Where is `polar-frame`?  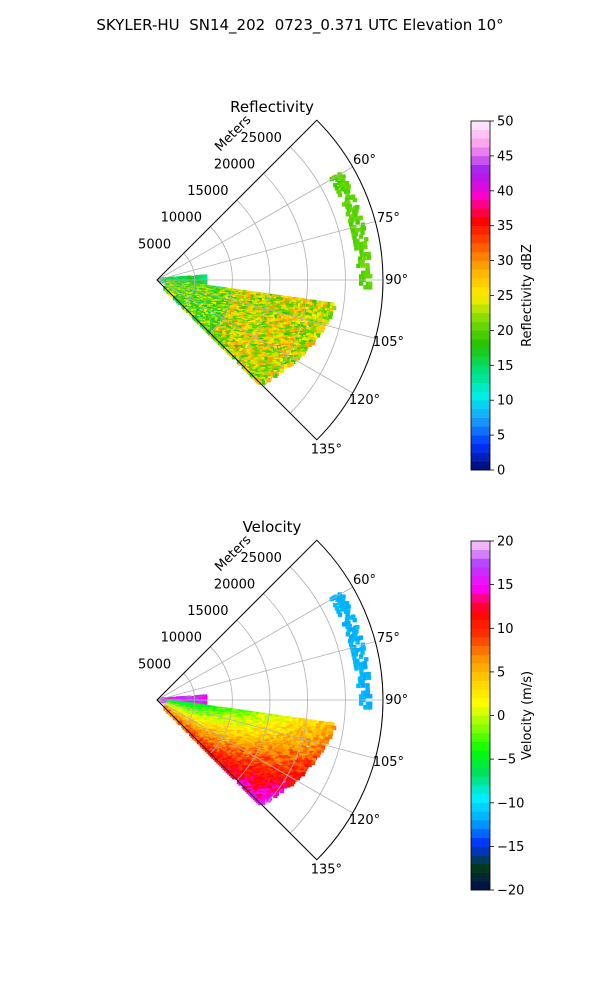 polar-frame is located at coordinates (270, 280).